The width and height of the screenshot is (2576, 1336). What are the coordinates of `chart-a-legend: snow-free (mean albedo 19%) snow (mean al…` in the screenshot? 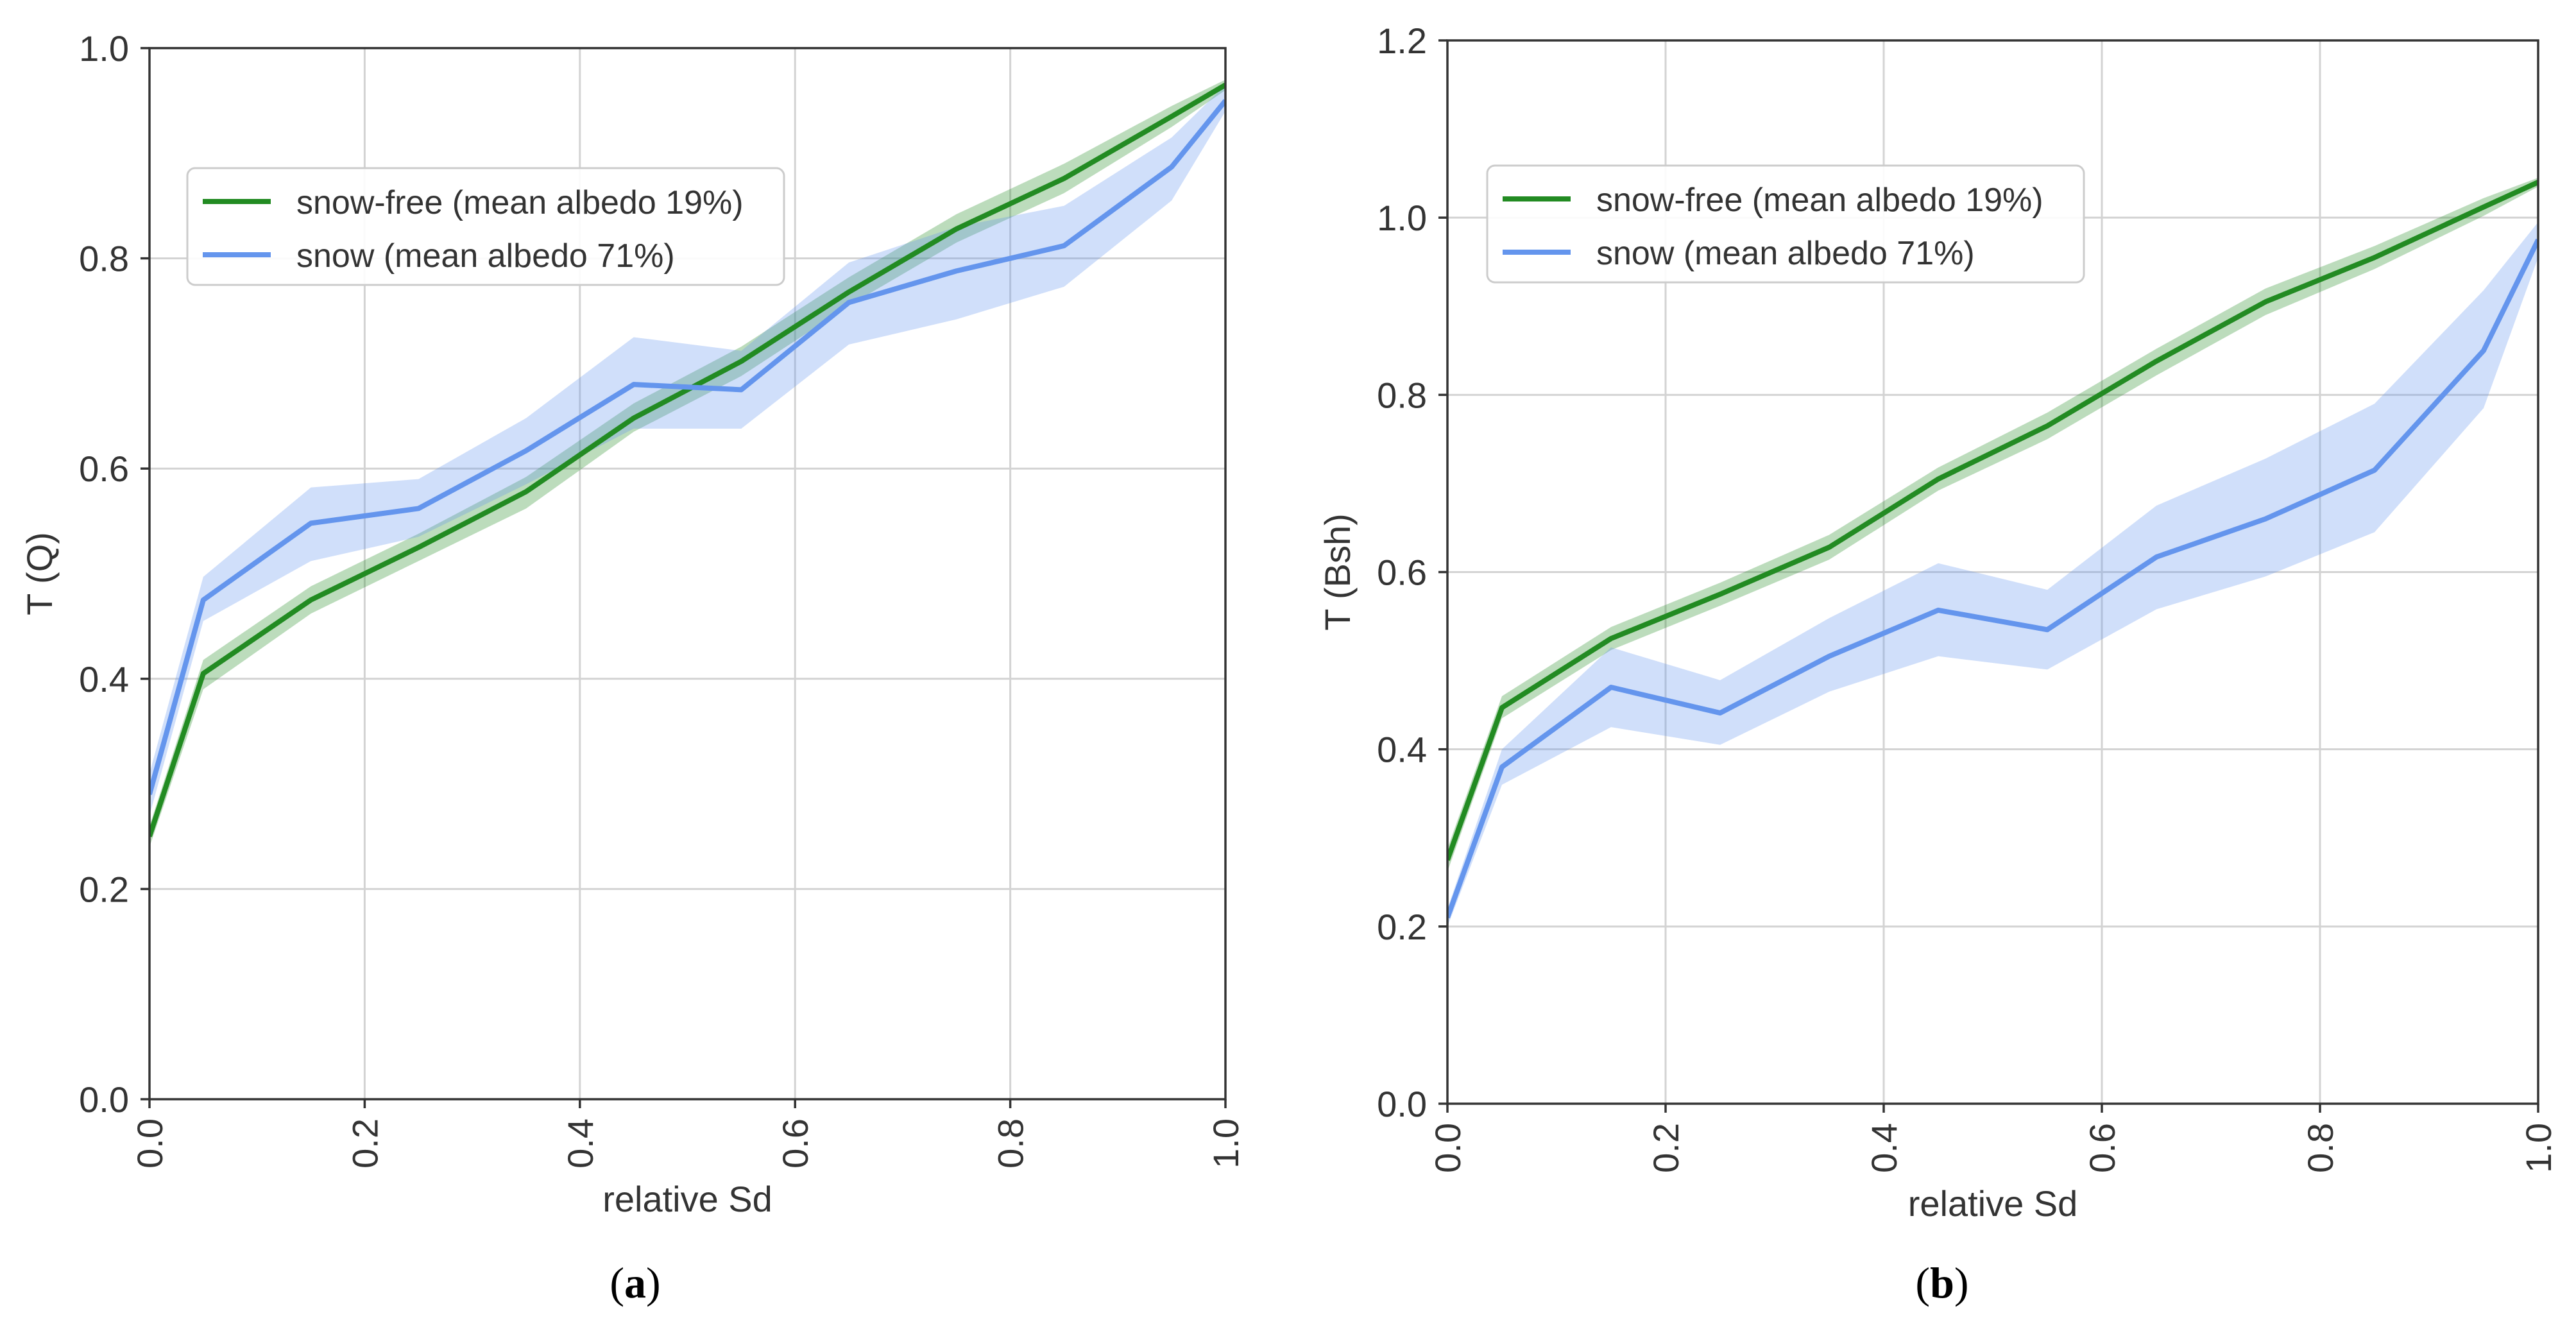 It's located at (485, 226).